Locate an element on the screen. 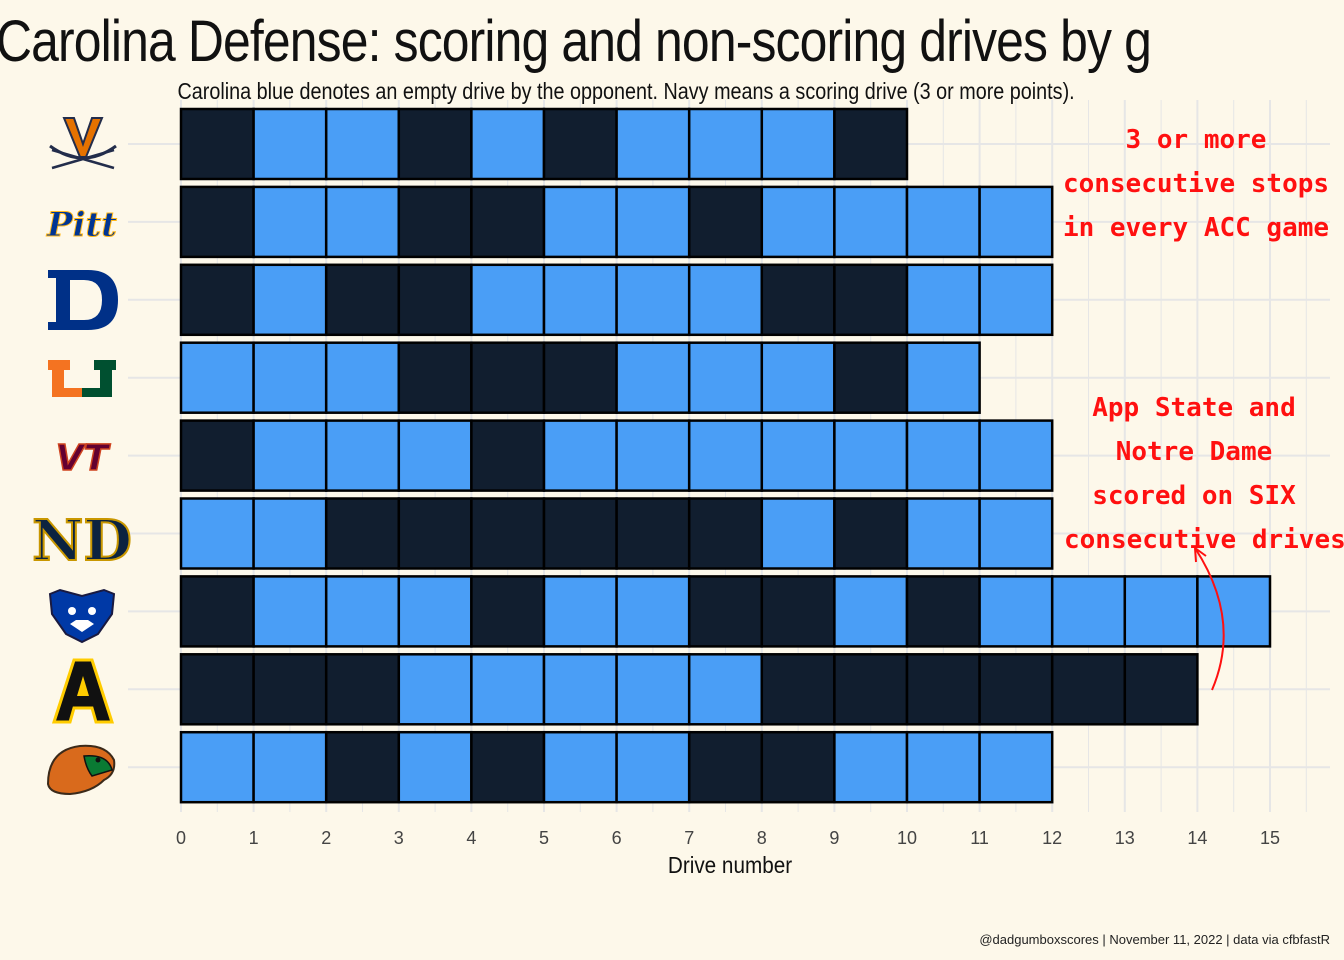 This screenshot has width=1344, height=960. bar-row-notre-dame-logo is located at coordinates (616, 533).